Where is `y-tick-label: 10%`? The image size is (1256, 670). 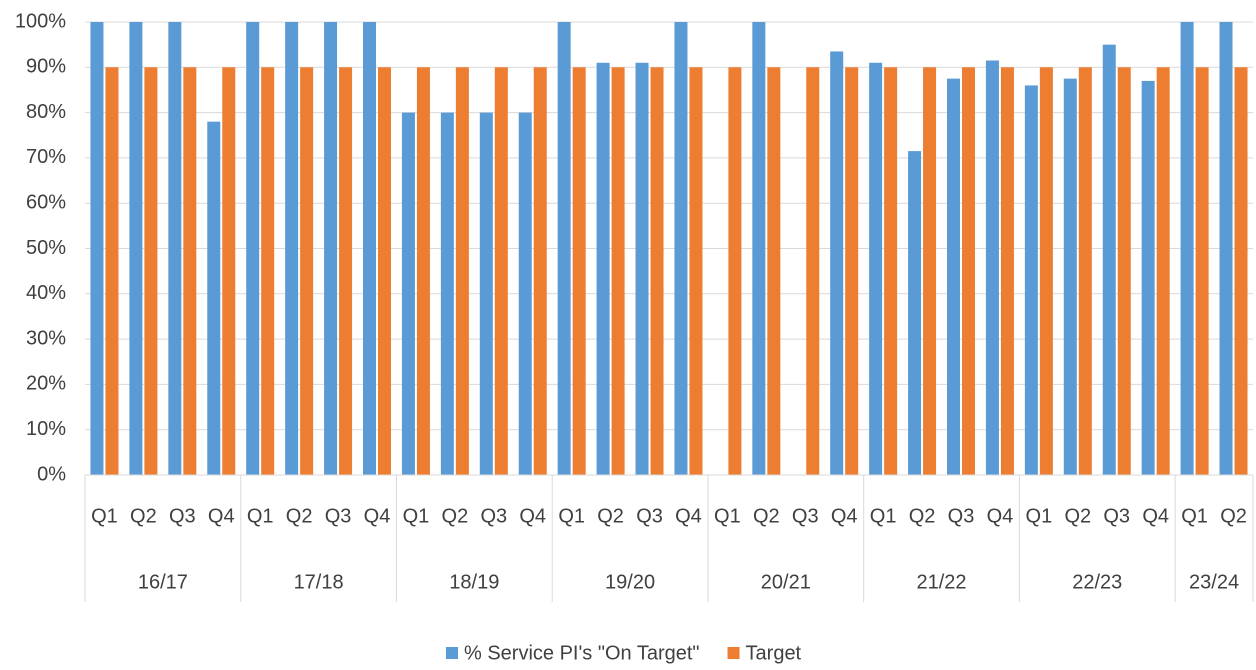 y-tick-label: 10% is located at coordinates (46, 429).